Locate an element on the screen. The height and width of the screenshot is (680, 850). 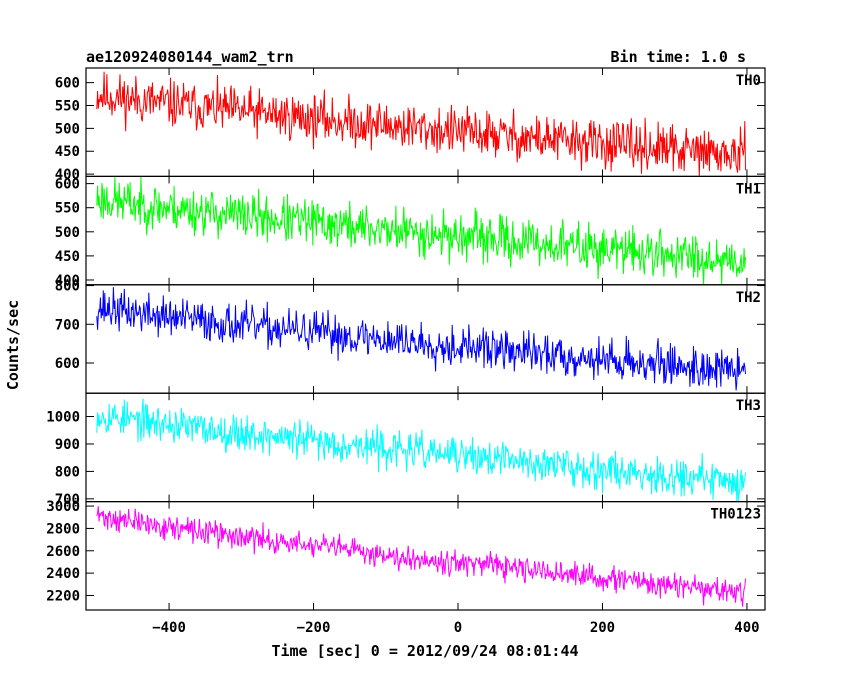
figure-title: ae120924080144_wam2_trn is located at coordinates (190, 57).